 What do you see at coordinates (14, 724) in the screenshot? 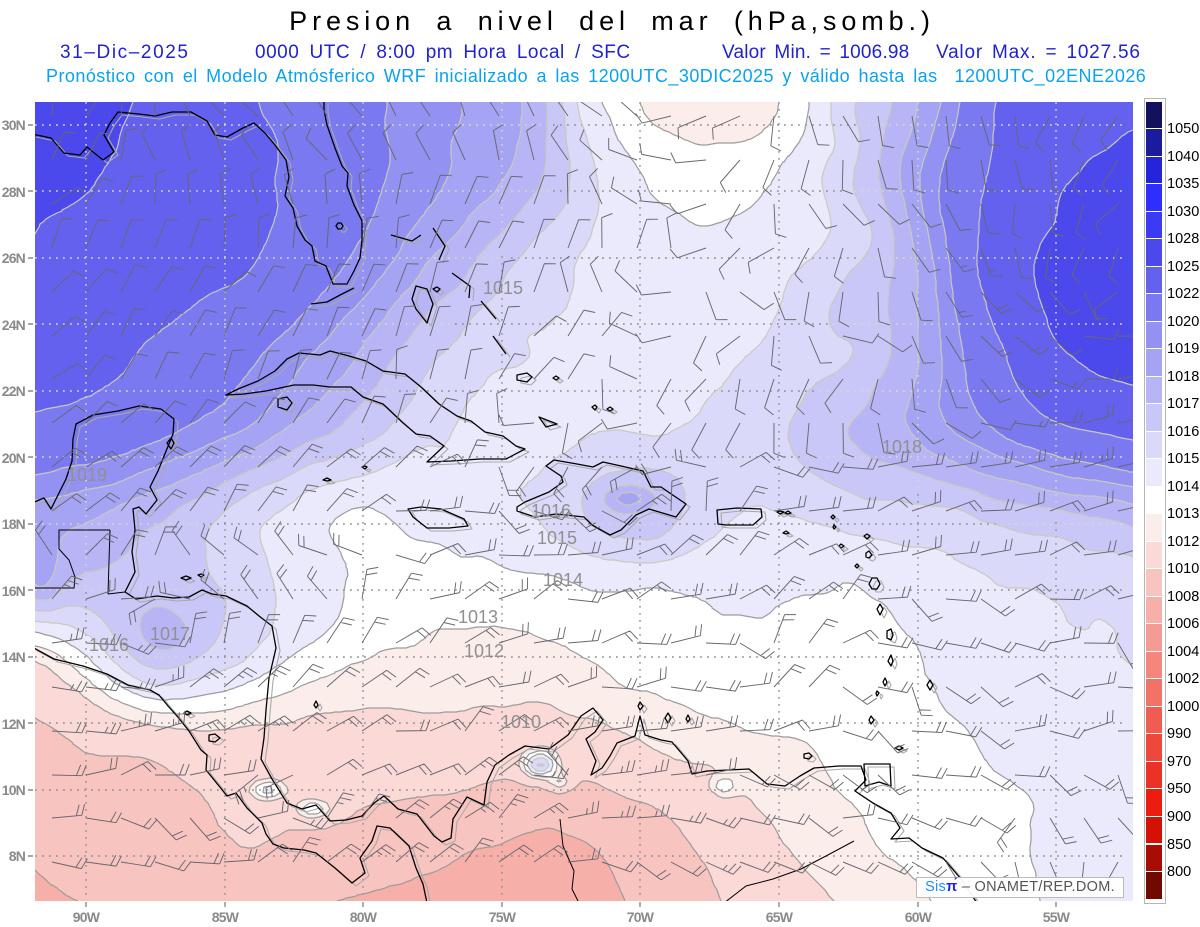
I see `svg-text: 12N` at bounding box center [14, 724].